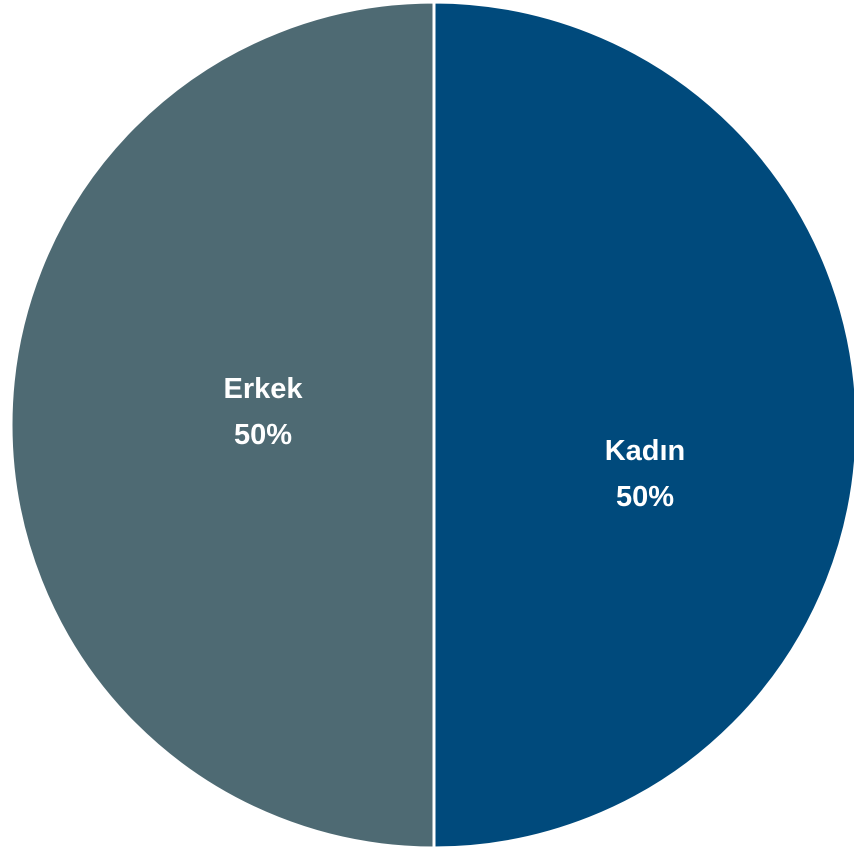 This screenshot has height=851, width=854. Describe the element at coordinates (645, 474) in the screenshot. I see `slice-label-0: Kadın 50%` at that location.